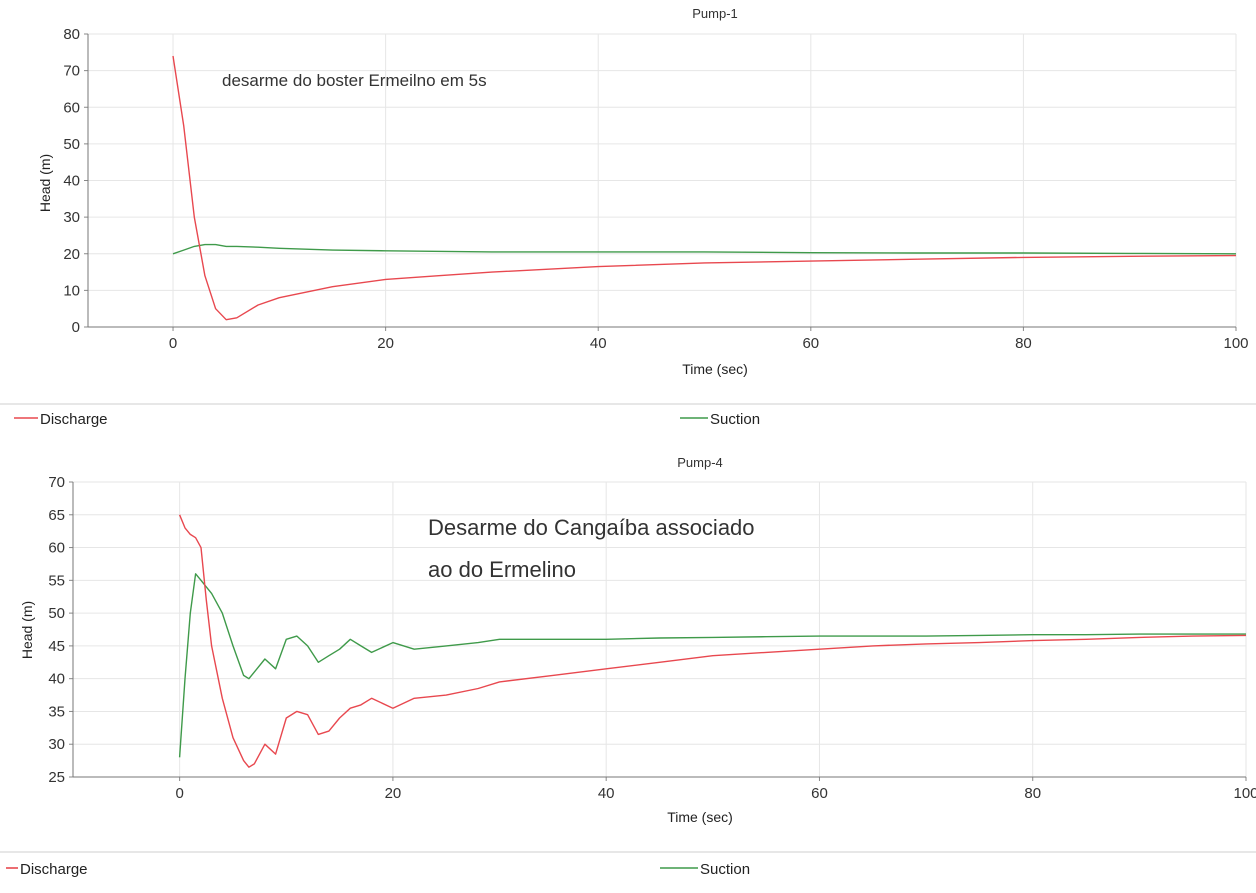 This screenshot has height=893, width=1256. What do you see at coordinates (71, 254) in the screenshot?
I see `y-tick-label: 20` at bounding box center [71, 254].